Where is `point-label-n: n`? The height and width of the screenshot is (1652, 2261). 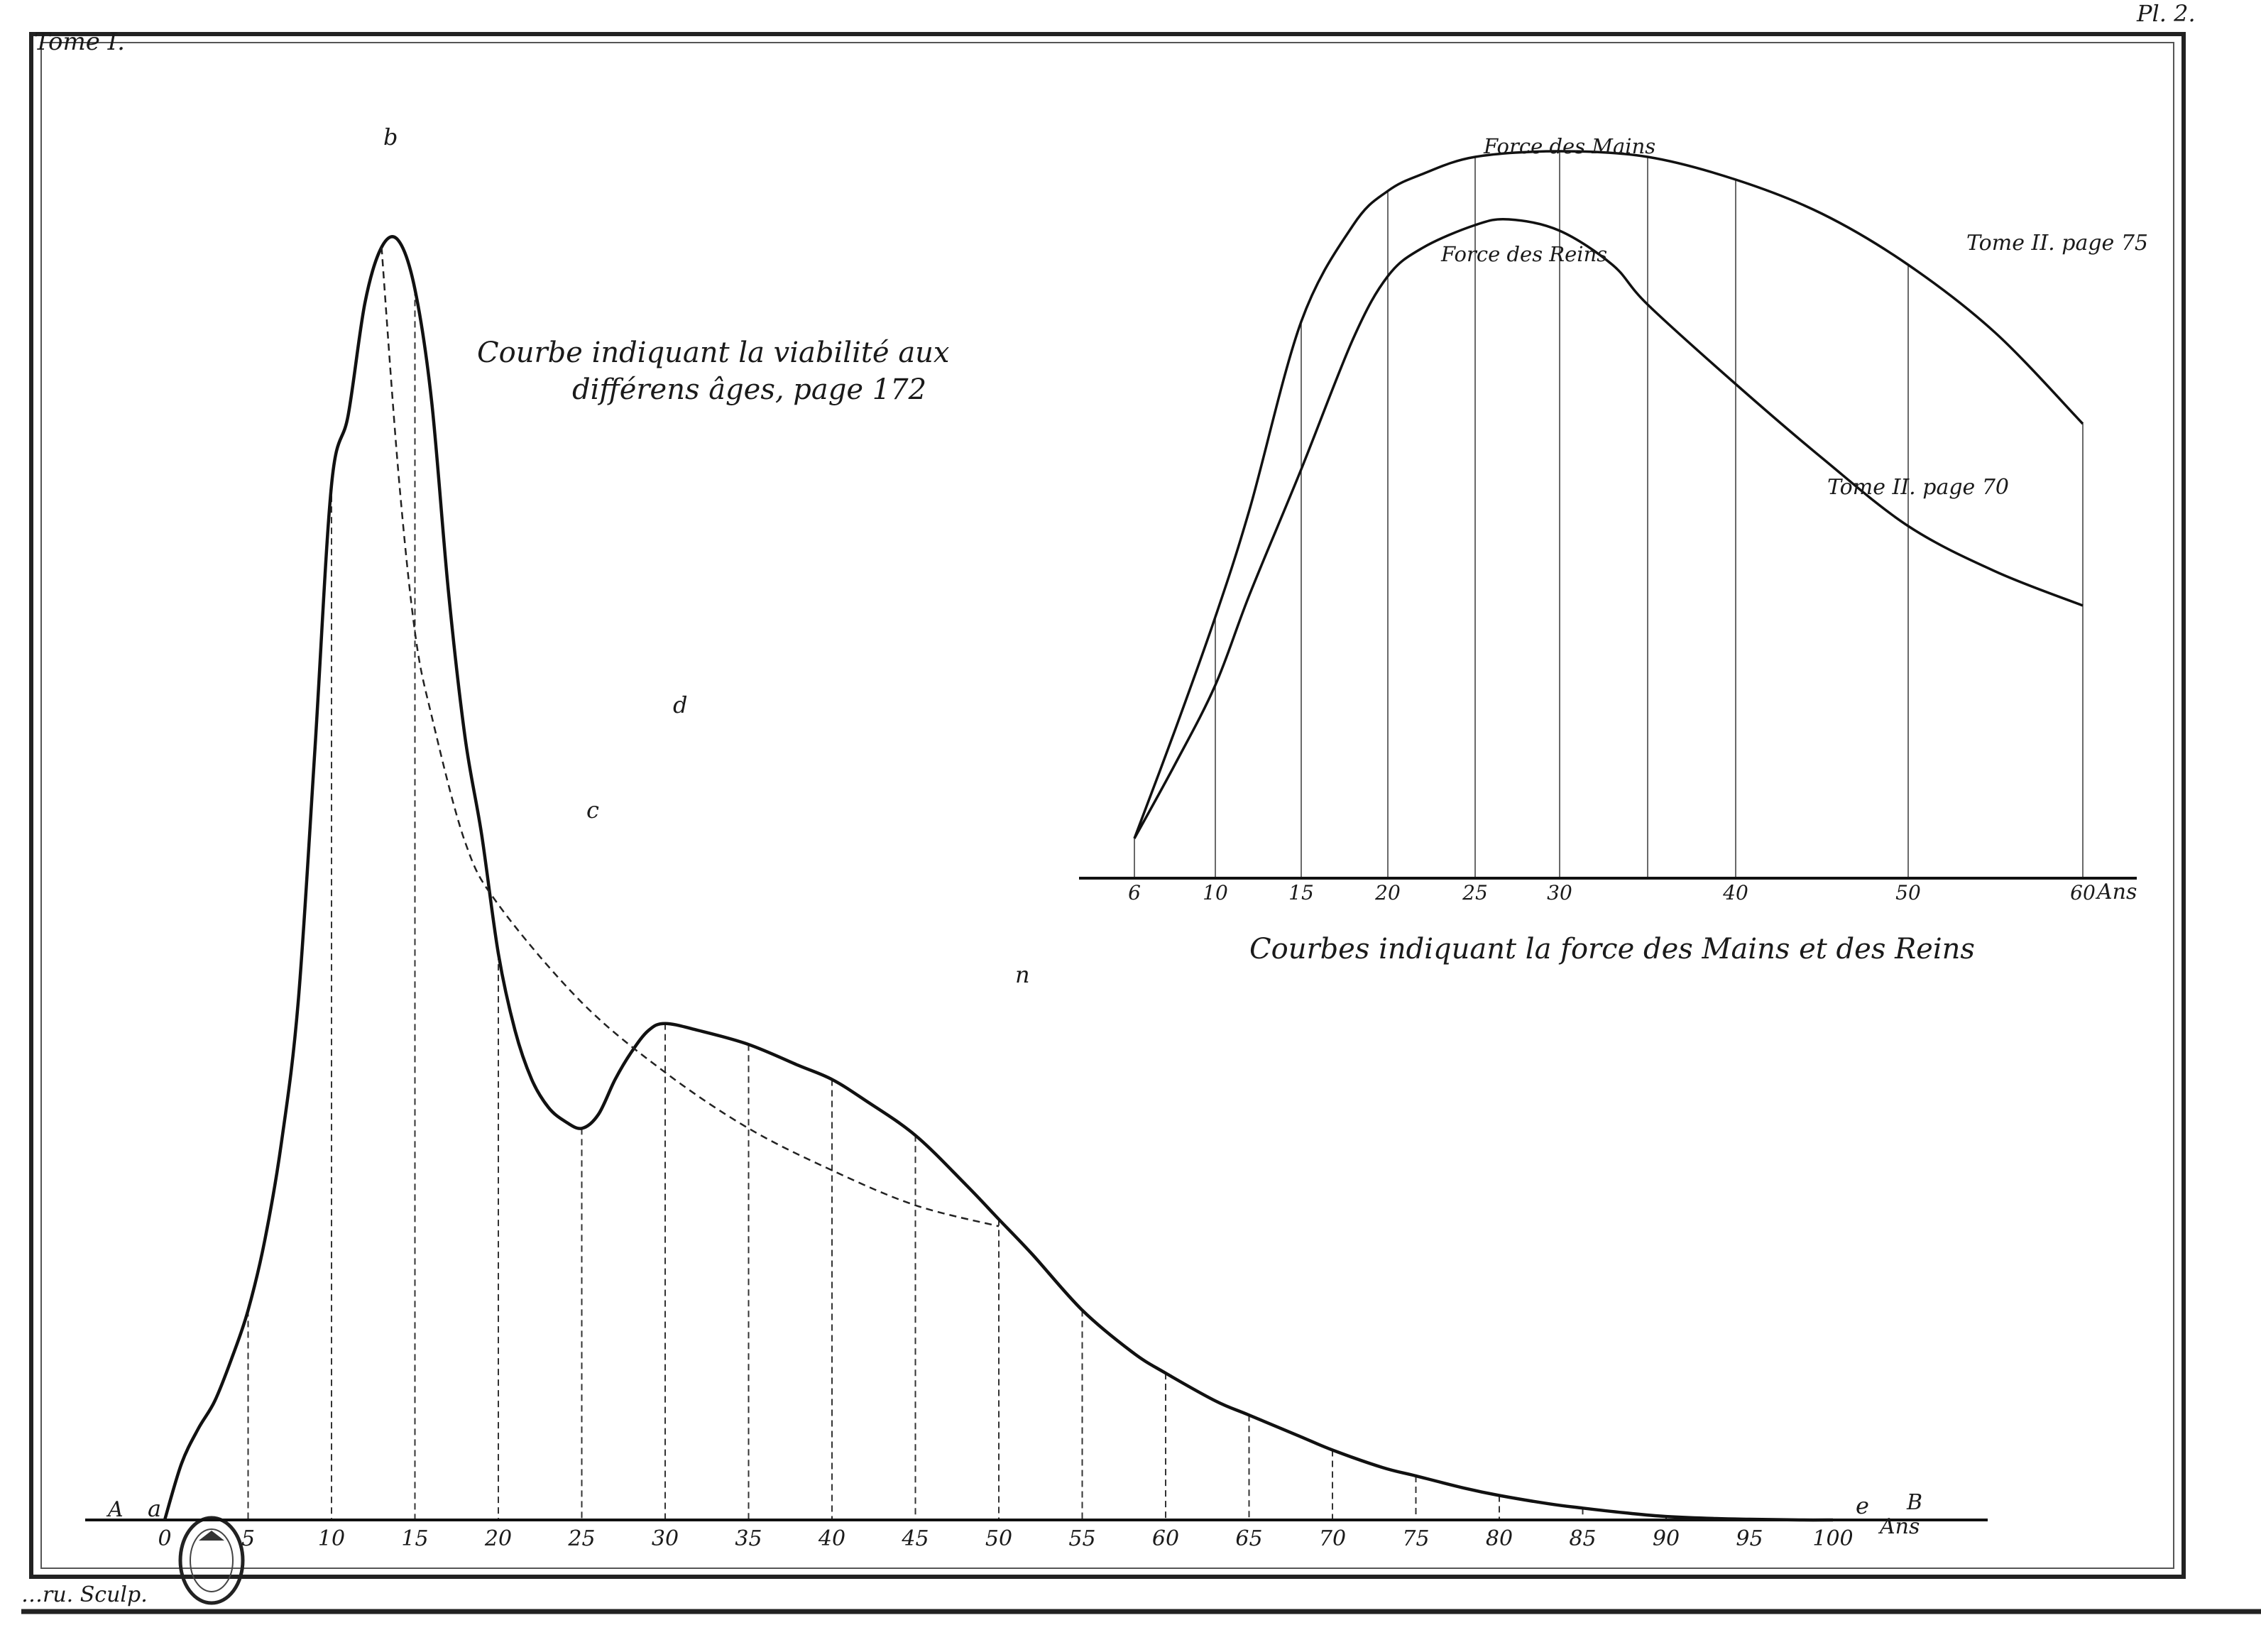 point-label-n: n is located at coordinates (1022, 975).